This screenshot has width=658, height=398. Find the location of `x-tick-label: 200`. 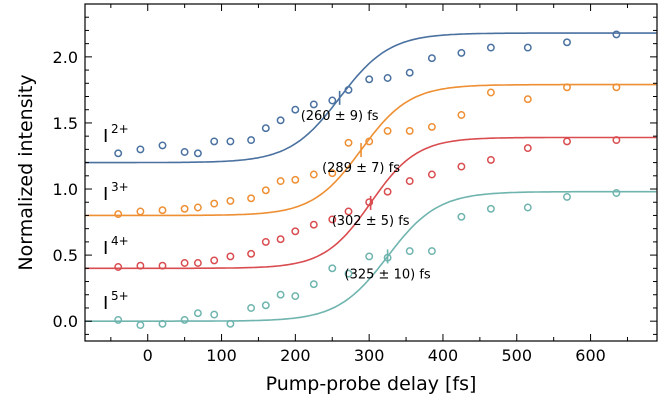

x-tick-label: 200 is located at coordinates (295, 355).